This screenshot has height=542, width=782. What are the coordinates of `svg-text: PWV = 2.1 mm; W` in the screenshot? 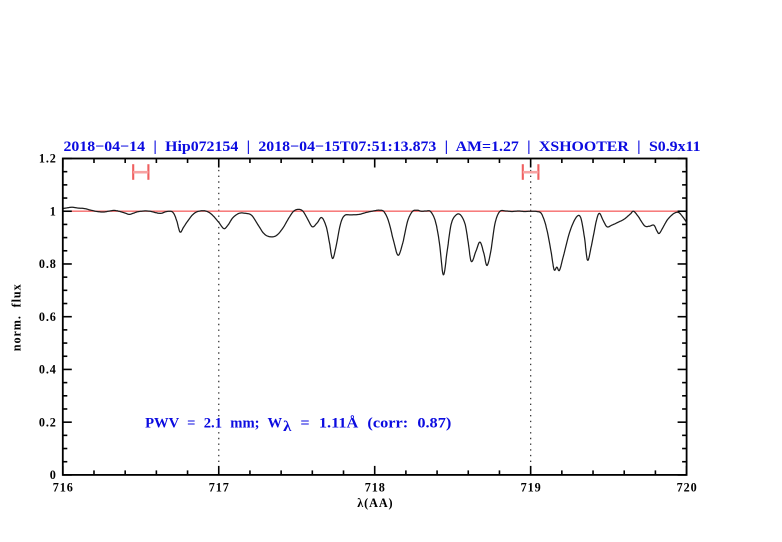 It's located at (214, 423).